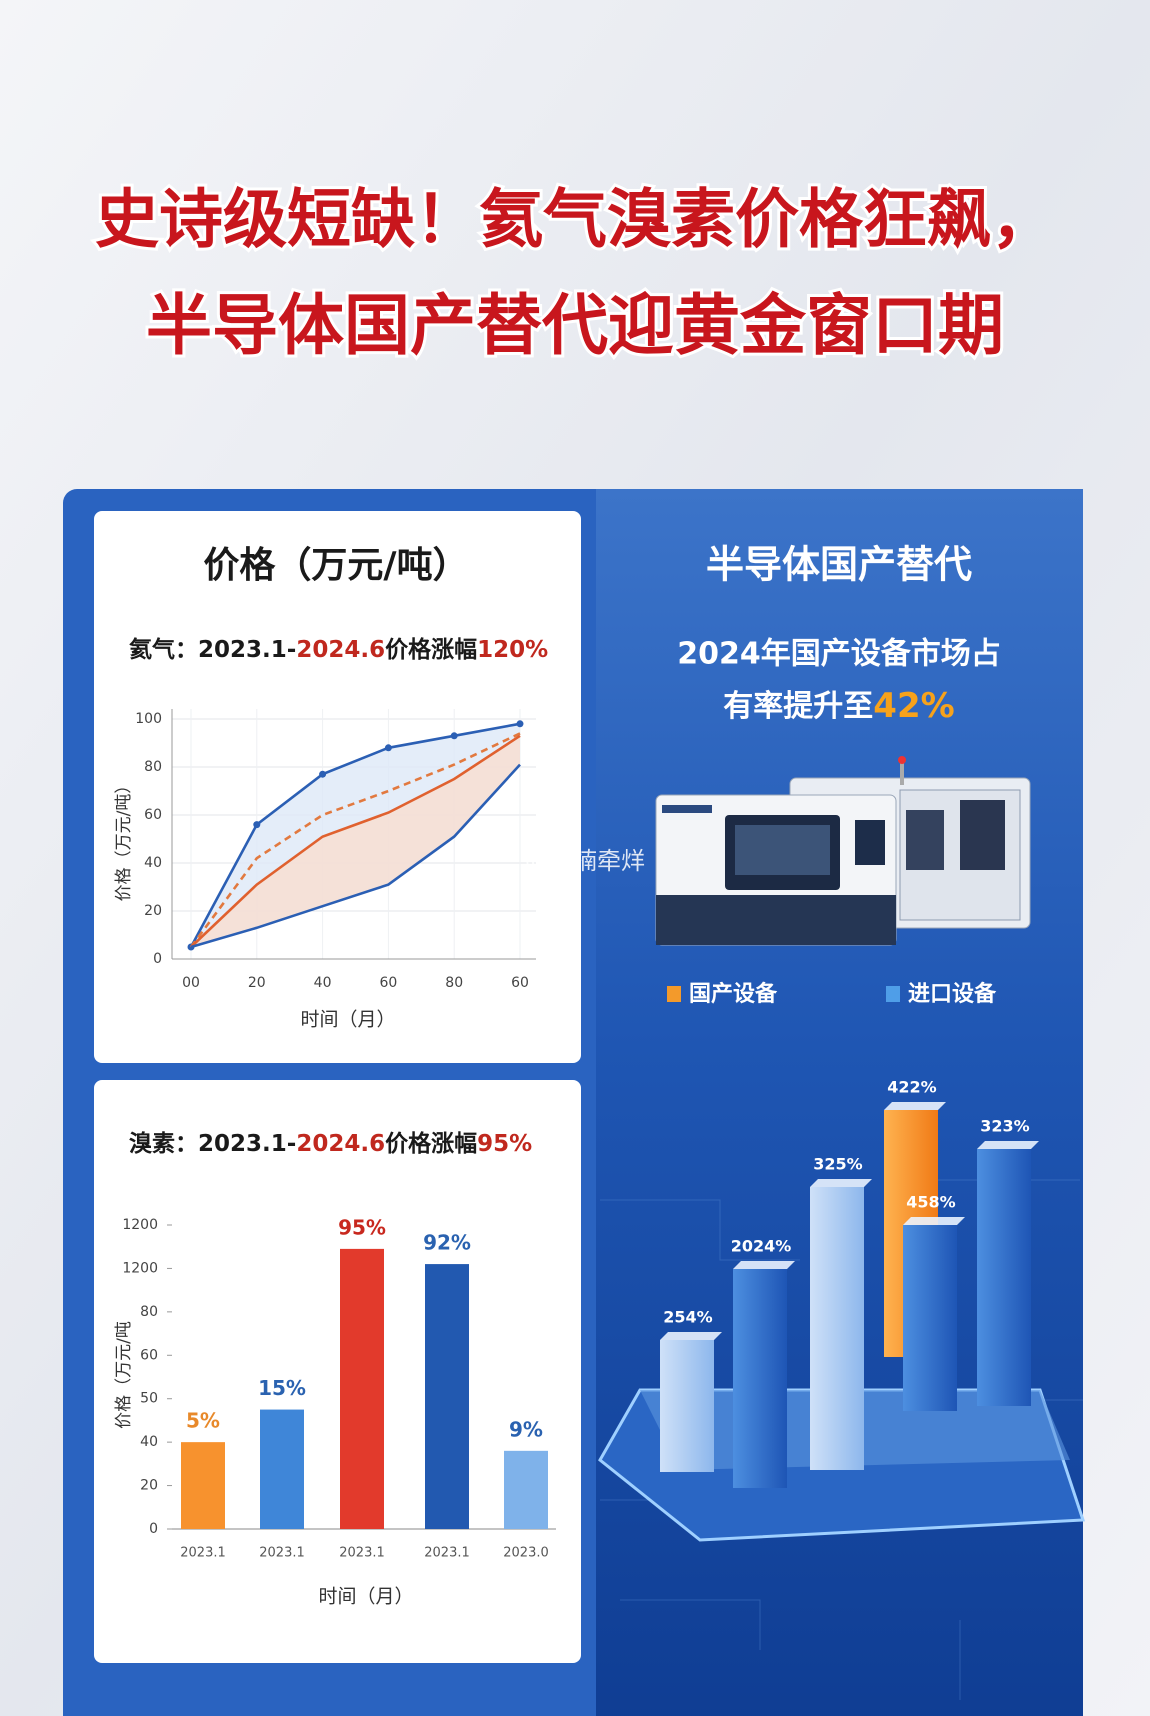  I want to click on subtitle: 溴素：2023.1-2024.6价格涨幅95%, so click(330, 1143).